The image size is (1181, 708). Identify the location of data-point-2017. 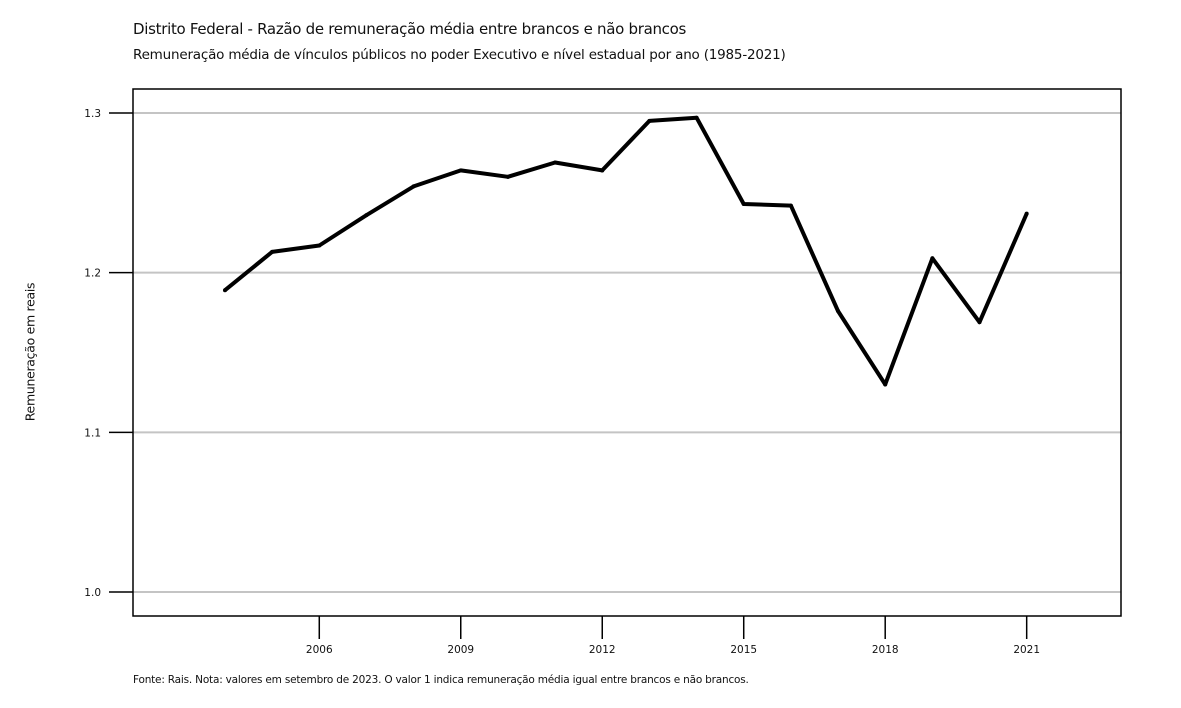
(838, 310).